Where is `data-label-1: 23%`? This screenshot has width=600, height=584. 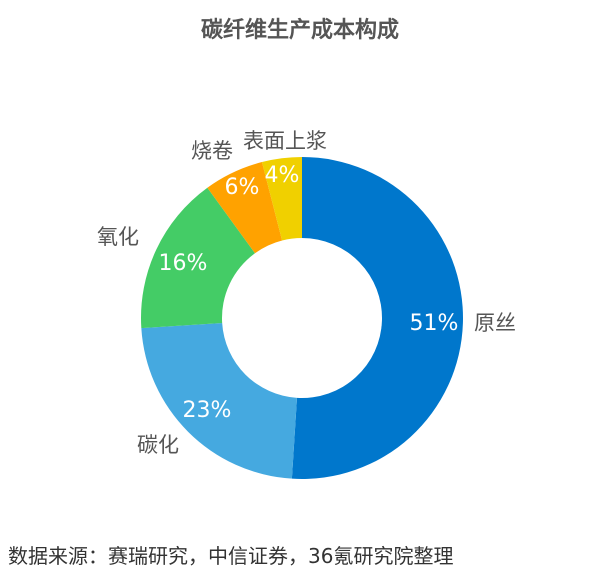
data-label-1: 23% is located at coordinates (207, 410).